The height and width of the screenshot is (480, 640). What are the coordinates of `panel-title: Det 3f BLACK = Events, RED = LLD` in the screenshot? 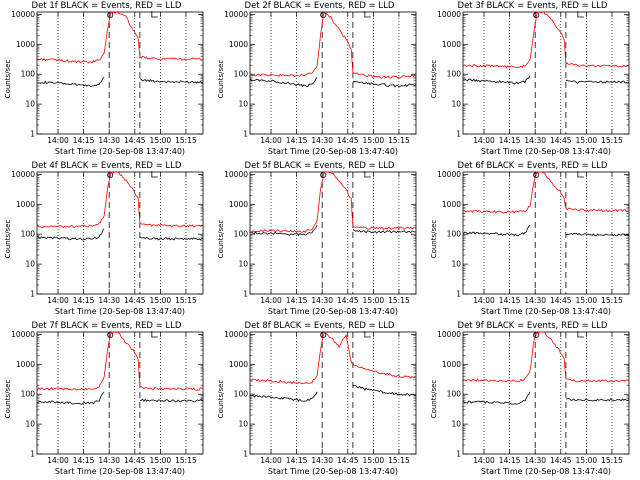 It's located at (532, 6).